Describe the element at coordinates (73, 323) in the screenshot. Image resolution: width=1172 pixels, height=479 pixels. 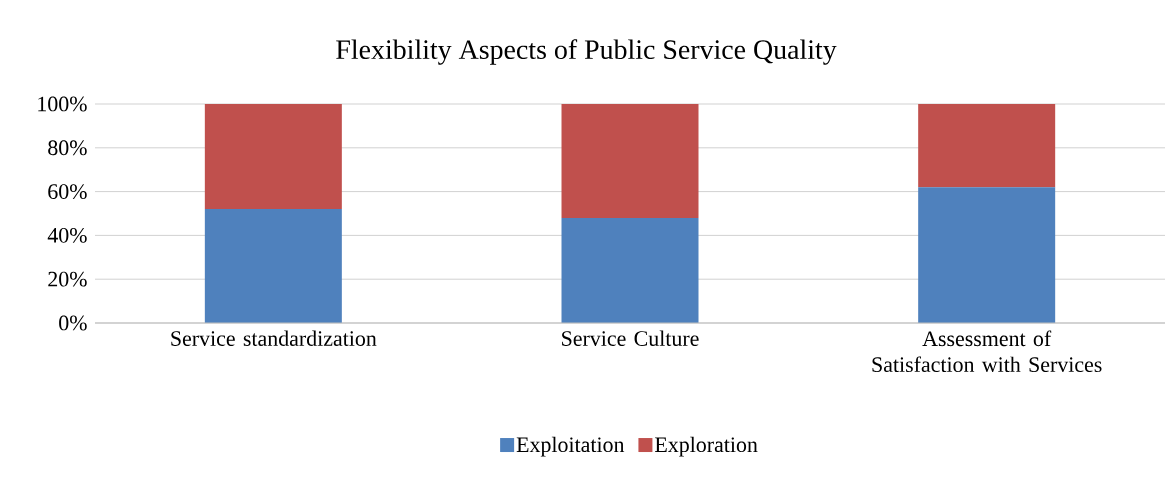
I see `y-tick-label: 0%` at that location.